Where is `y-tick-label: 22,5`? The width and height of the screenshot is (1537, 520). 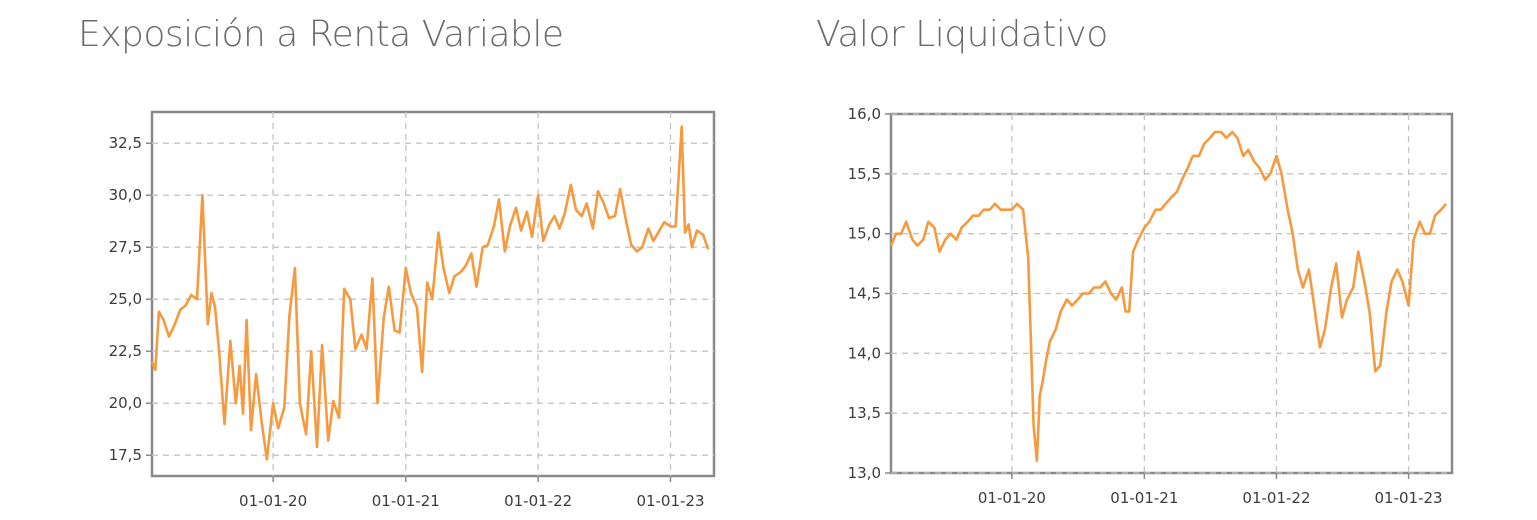
y-tick-label: 22,5 is located at coordinates (125, 351).